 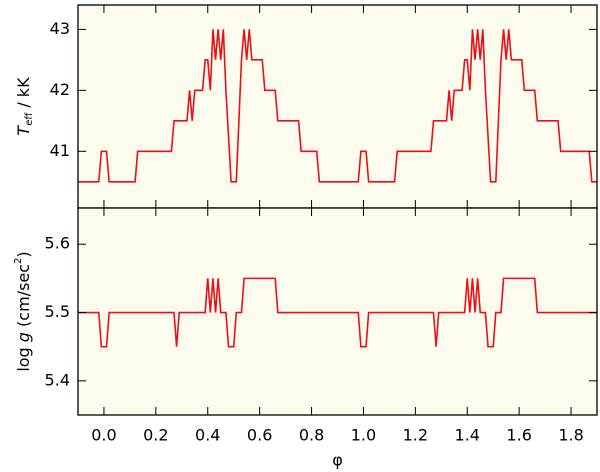 I want to click on x-tick-label: 0.8, so click(x=311, y=435).